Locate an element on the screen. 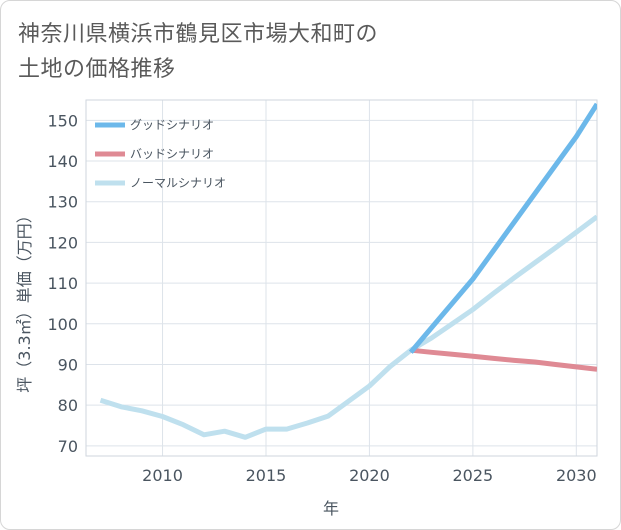  x-tick-label: 2030 is located at coordinates (576, 475).